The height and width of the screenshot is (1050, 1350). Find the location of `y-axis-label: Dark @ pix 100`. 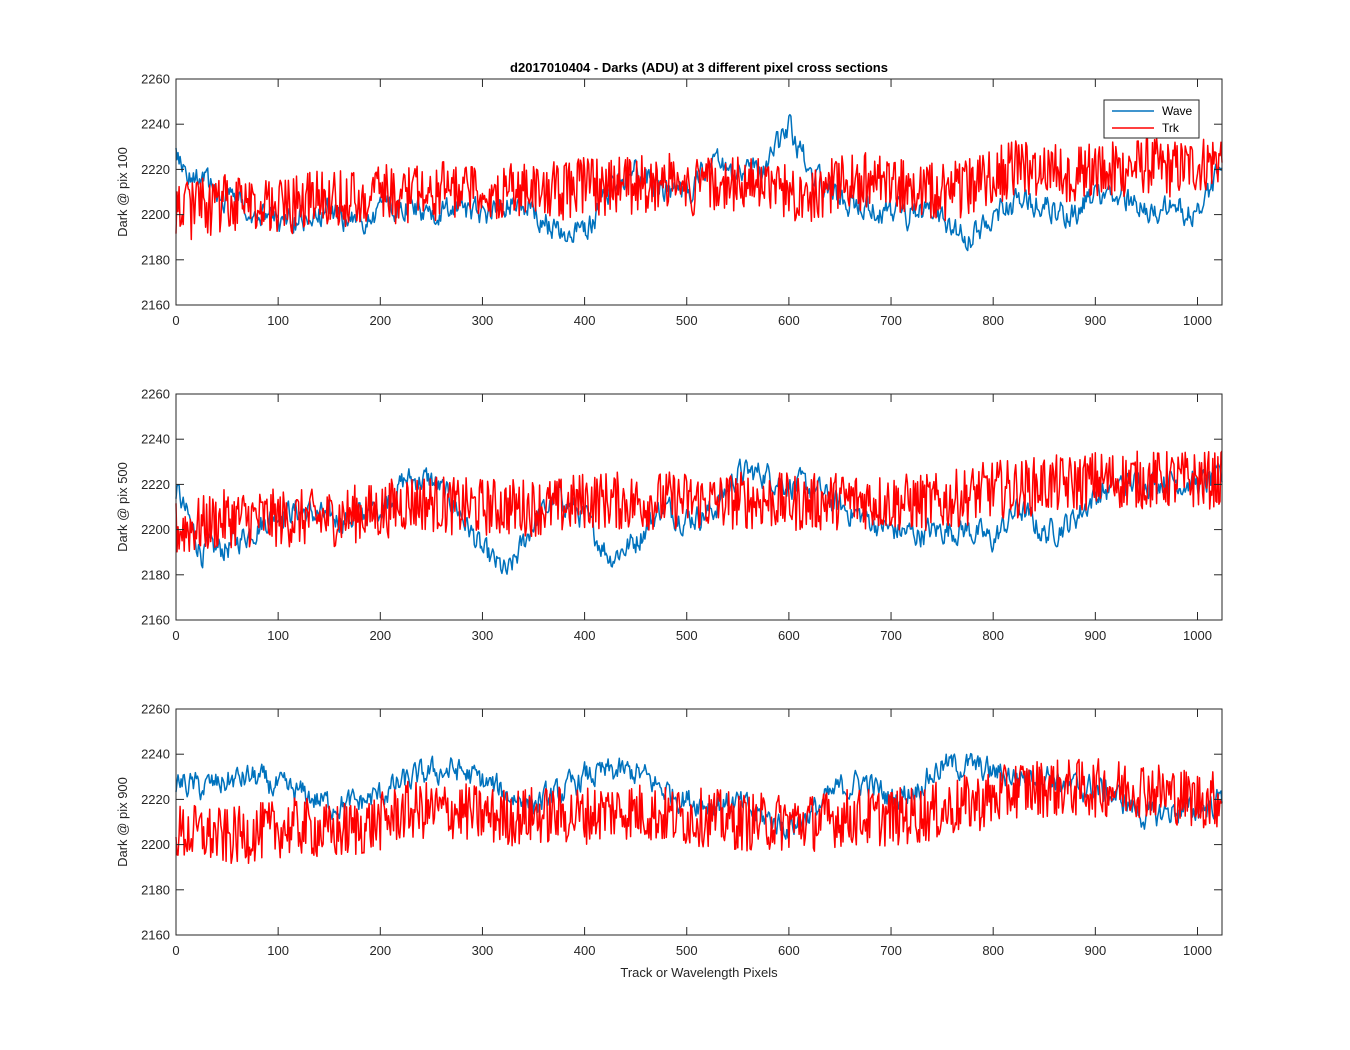

y-axis-label: Dark @ pix 100 is located at coordinates (122, 192).